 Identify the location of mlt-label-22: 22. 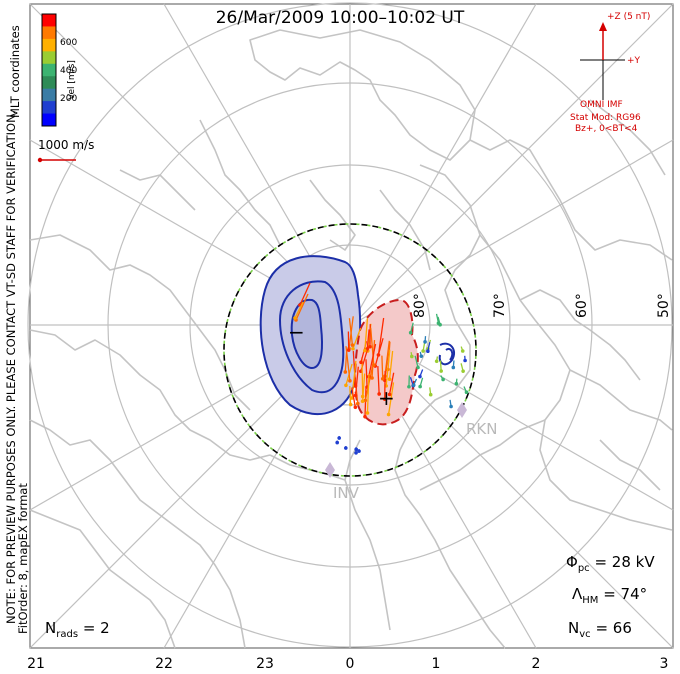
(164, 664).